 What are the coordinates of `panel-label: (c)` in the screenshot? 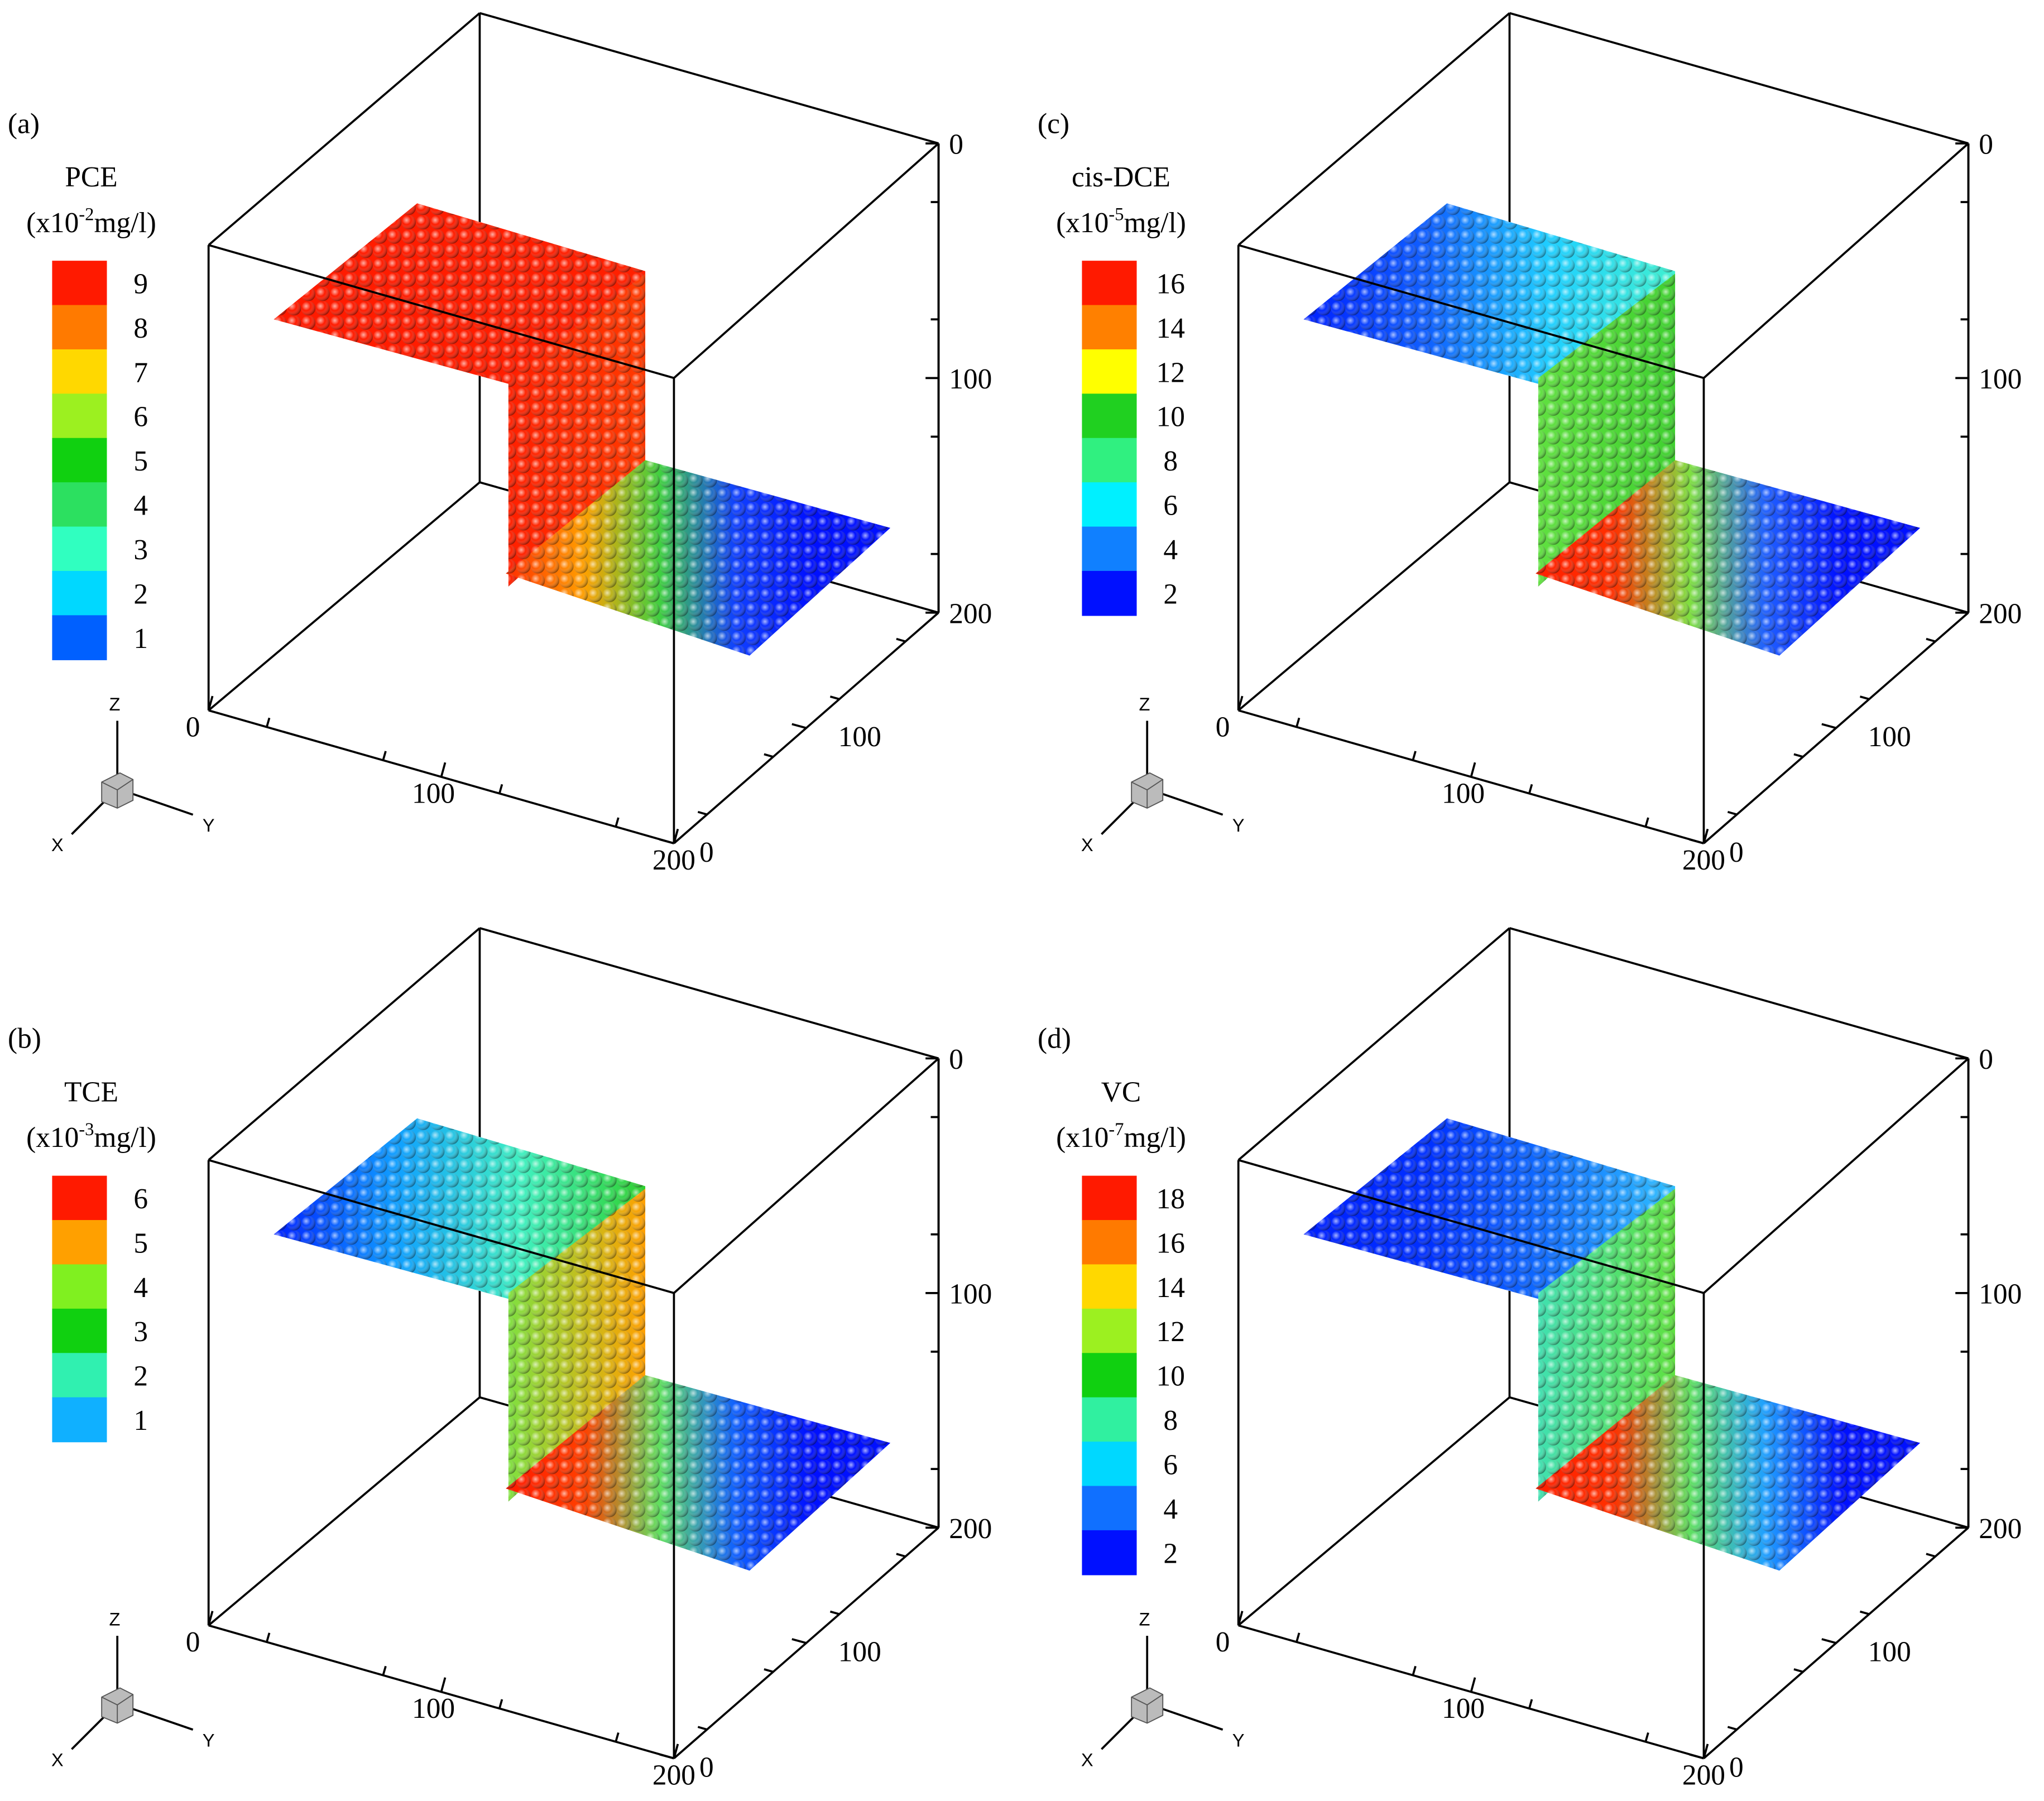 It's located at (1053, 124).